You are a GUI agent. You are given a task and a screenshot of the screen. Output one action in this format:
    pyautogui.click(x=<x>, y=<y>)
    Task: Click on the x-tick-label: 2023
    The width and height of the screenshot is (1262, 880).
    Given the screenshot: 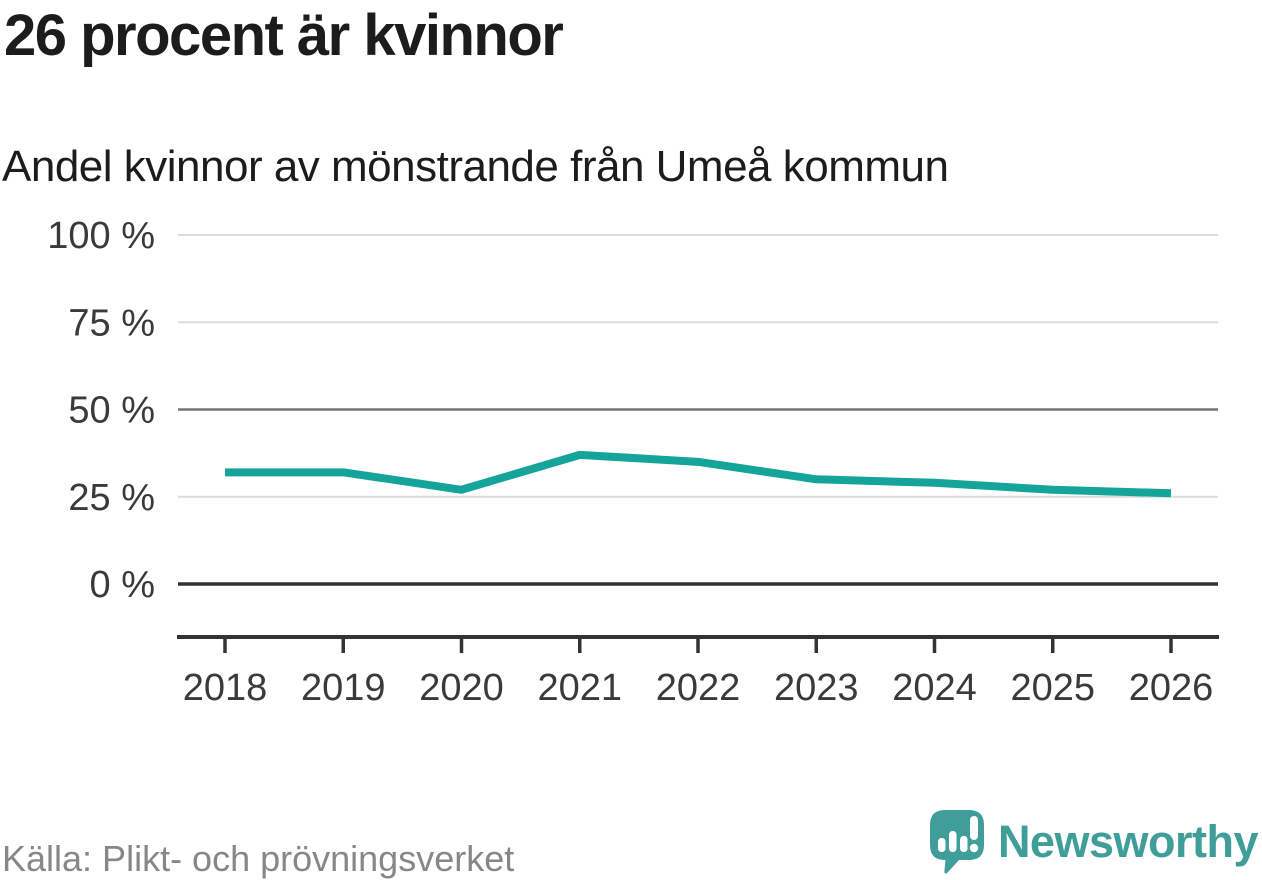 What is the action you would take?
    pyautogui.click(x=816, y=688)
    